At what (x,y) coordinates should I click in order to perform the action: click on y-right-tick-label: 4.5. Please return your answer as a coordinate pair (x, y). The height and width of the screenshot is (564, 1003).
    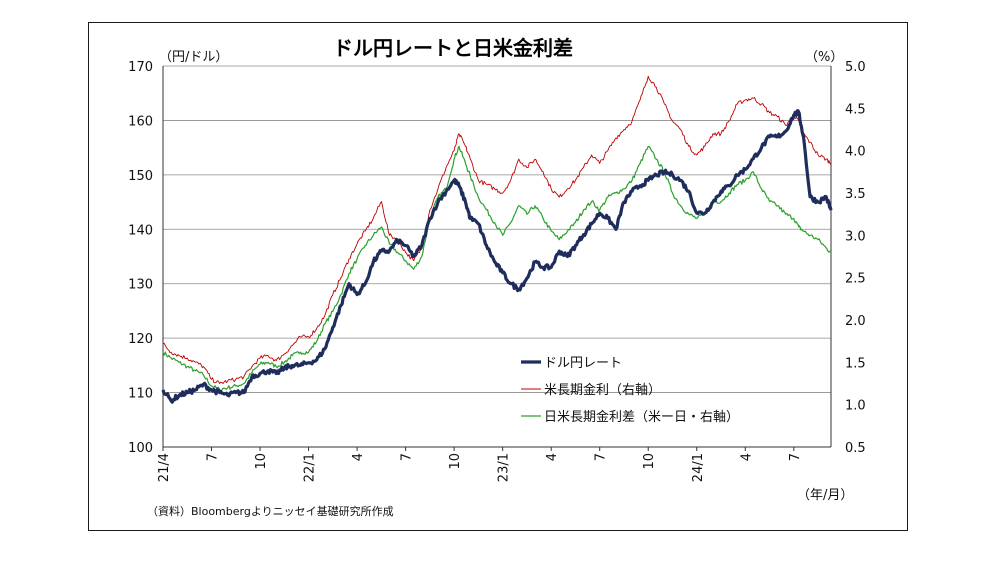
    Looking at the image, I should click on (855, 109).